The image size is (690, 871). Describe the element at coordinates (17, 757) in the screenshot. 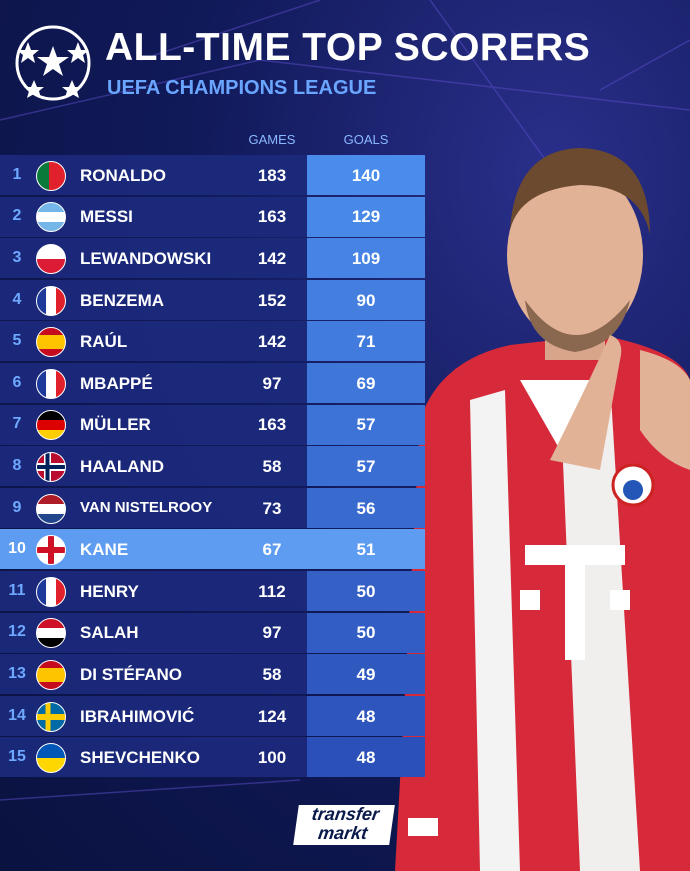

I see `rank: 15` at that location.